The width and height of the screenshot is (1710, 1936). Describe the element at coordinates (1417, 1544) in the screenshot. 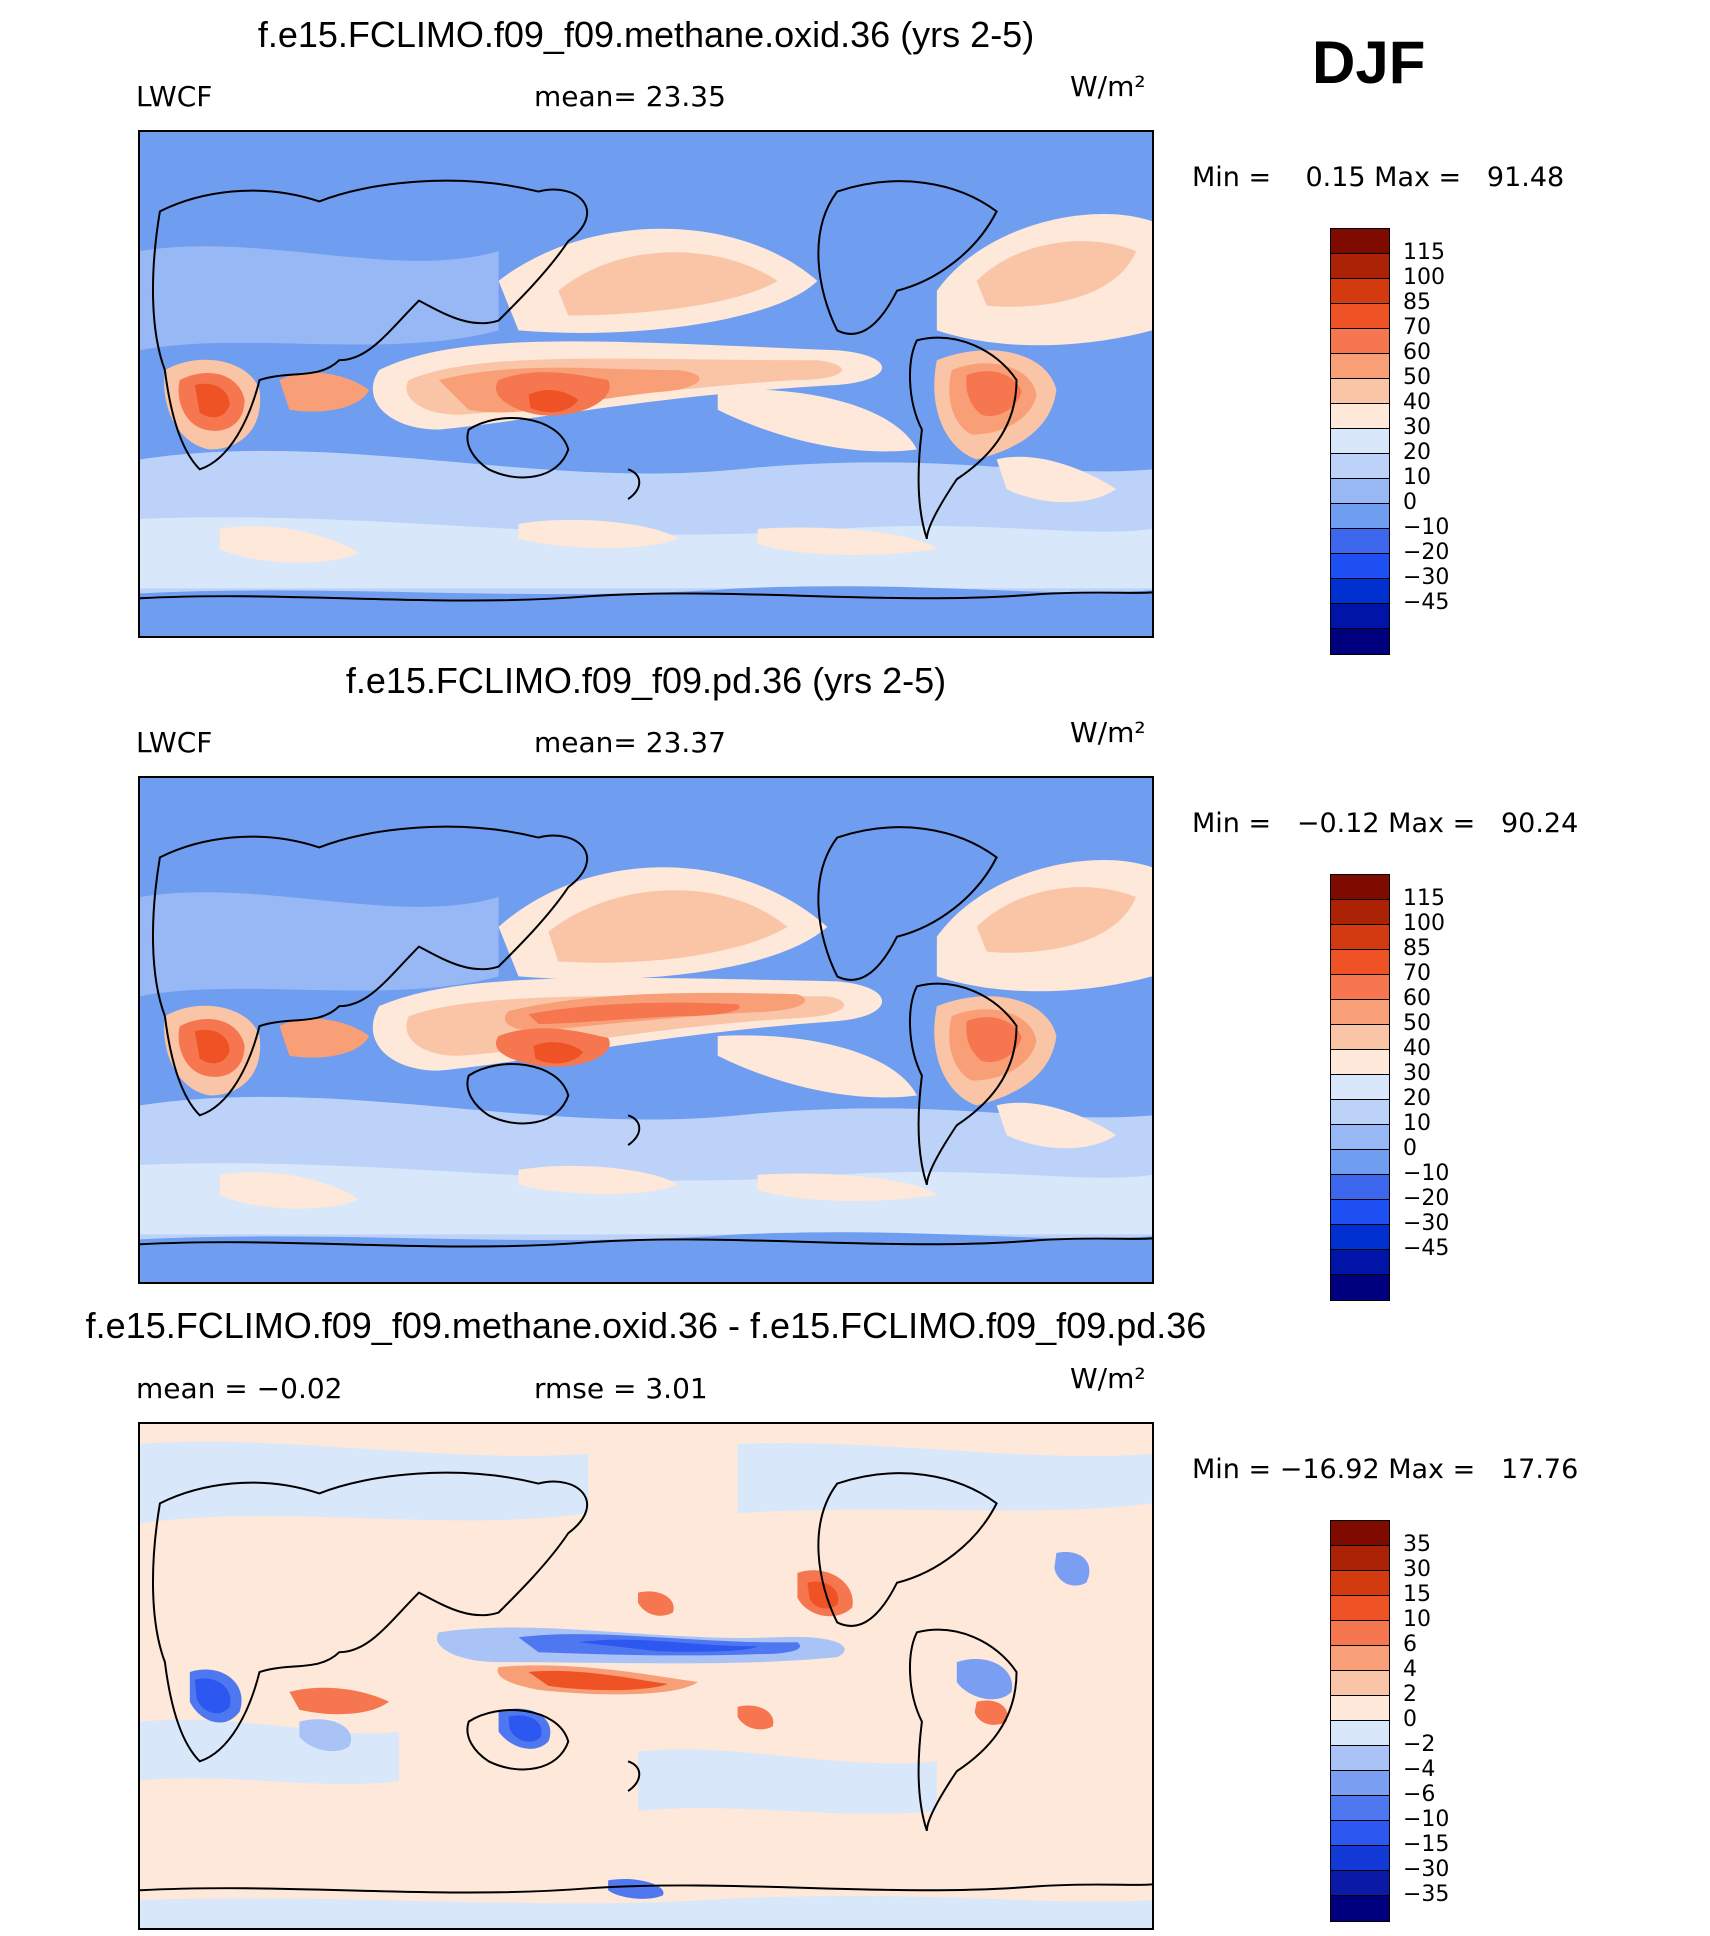

I see `colorbar-tick-label: 35` at that location.